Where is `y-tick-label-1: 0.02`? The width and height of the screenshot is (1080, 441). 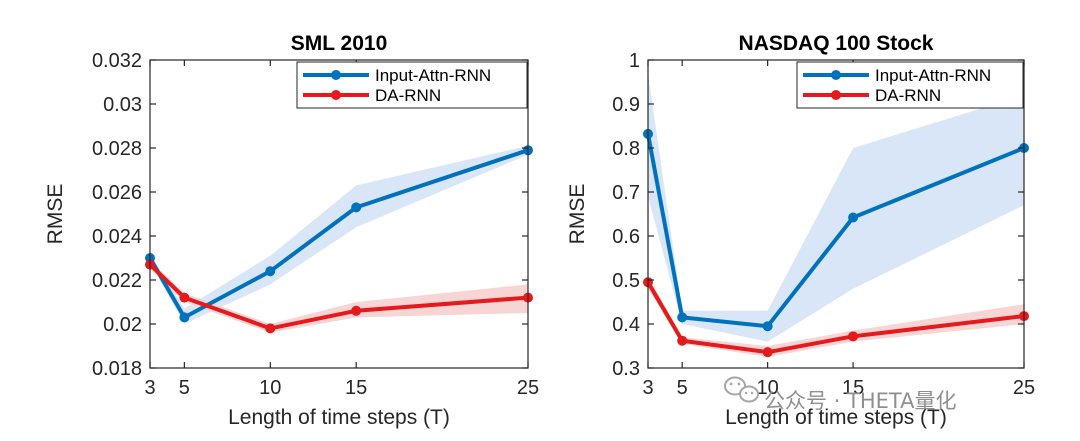
y-tick-label-1: 0.02 is located at coordinates (122, 325).